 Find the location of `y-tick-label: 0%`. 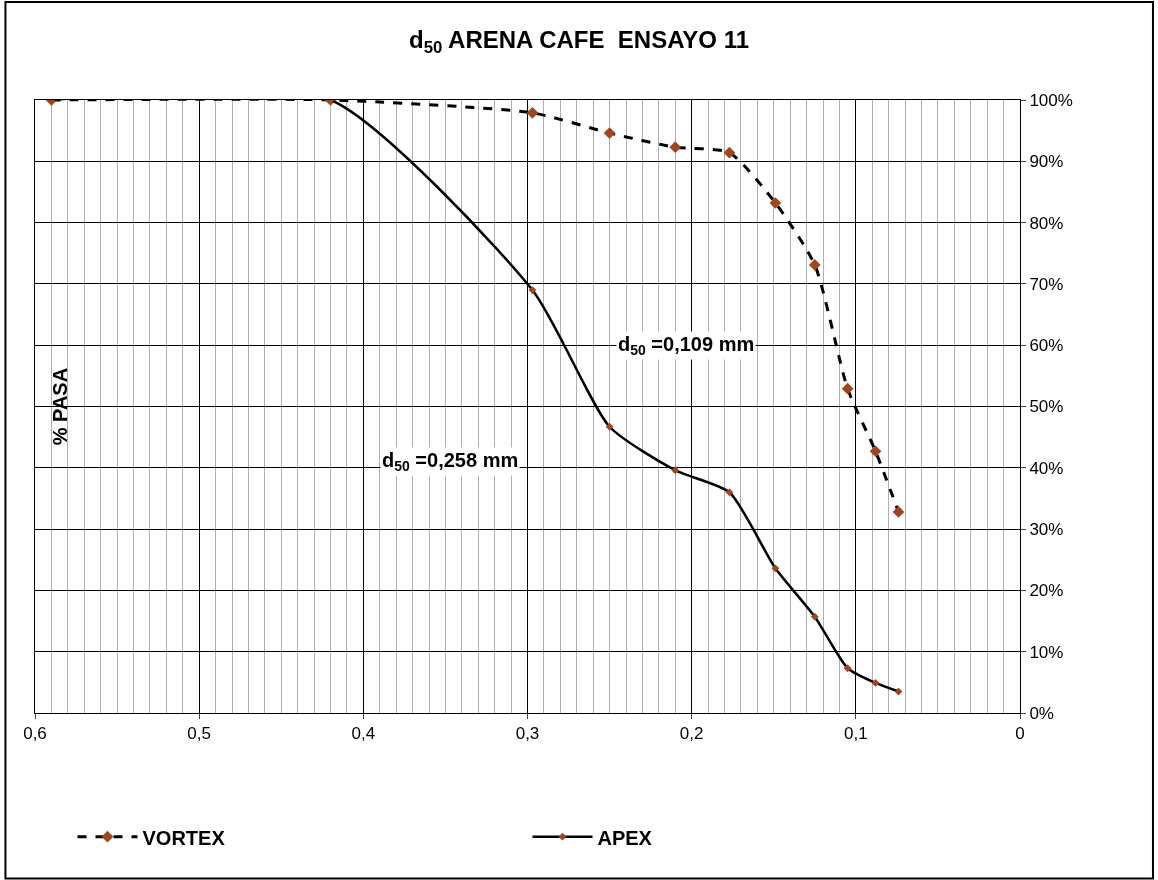

y-tick-label: 0% is located at coordinates (1041, 713).